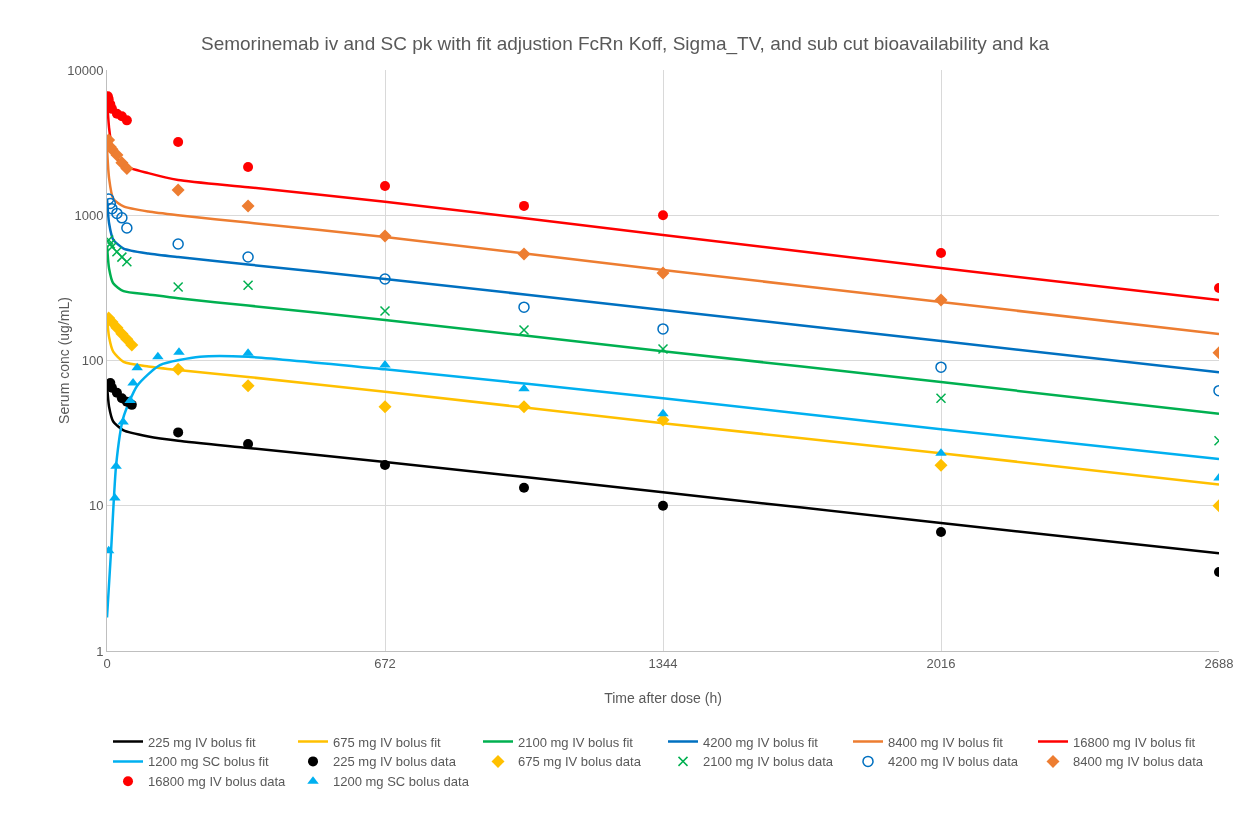  I want to click on y-tick-label: 1000, so click(89, 215).